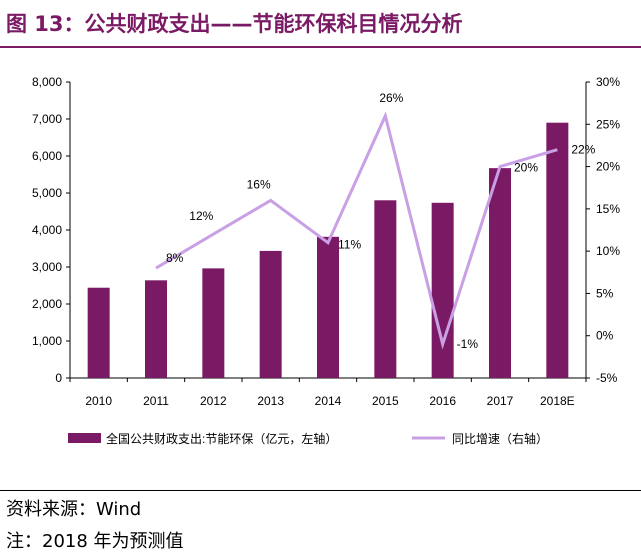  What do you see at coordinates (500, 401) in the screenshot?
I see `x-tick-label: 2017` at bounding box center [500, 401].